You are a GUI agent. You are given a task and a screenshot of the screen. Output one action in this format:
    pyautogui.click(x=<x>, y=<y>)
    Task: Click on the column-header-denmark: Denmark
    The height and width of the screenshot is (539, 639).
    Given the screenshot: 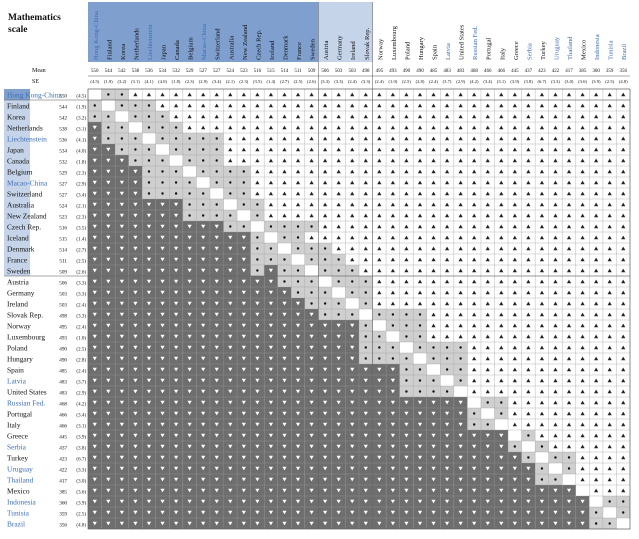 What is the action you would take?
    pyautogui.click(x=285, y=47)
    